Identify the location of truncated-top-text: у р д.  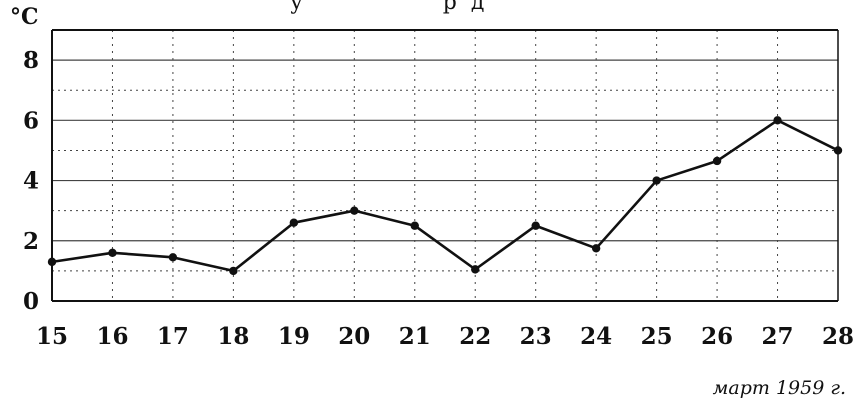
(387, 7).